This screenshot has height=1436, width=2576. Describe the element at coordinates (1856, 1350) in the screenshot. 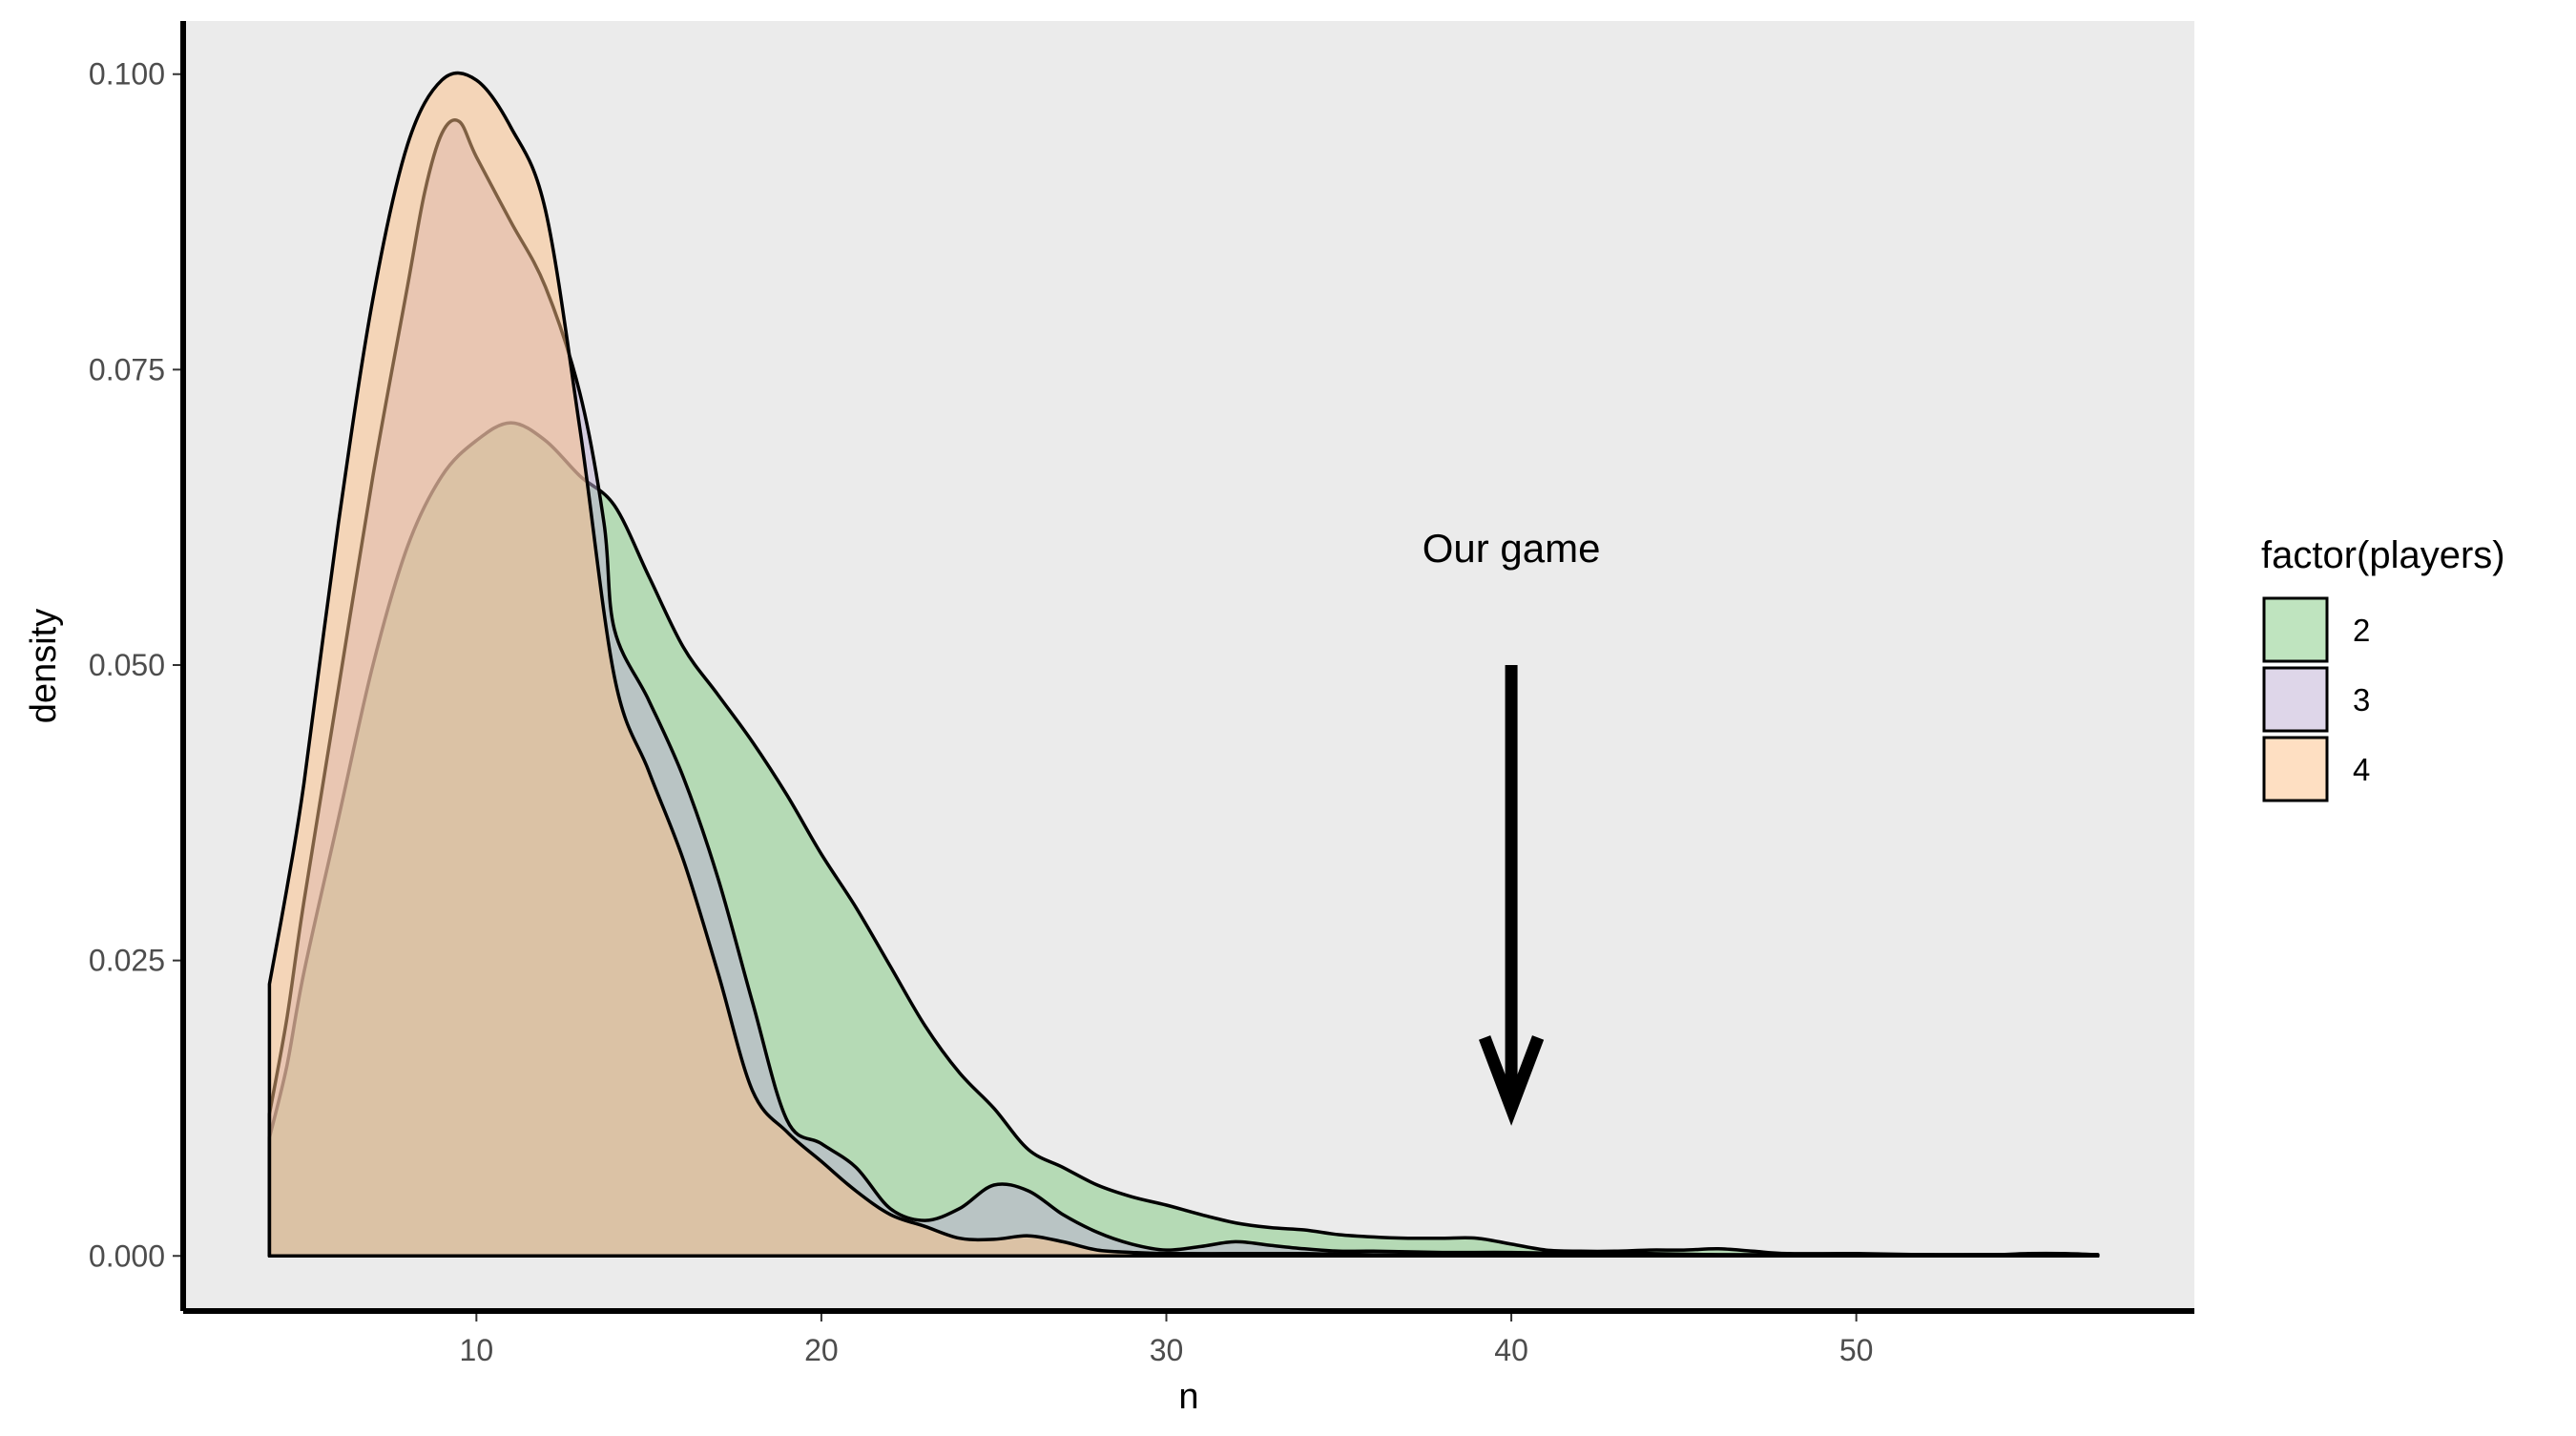

I see `x-tick-label: 50` at that location.